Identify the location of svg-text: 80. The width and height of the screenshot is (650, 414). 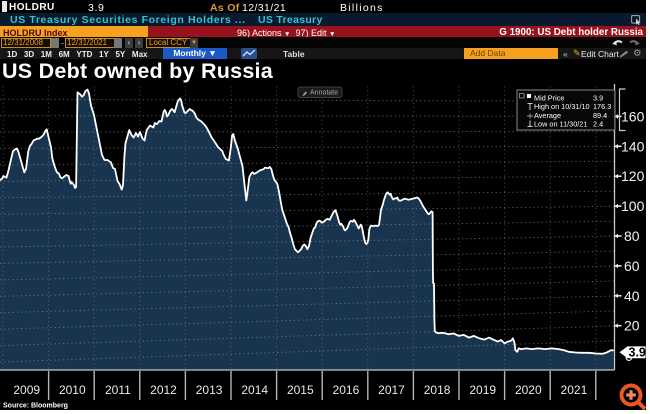
(632, 236).